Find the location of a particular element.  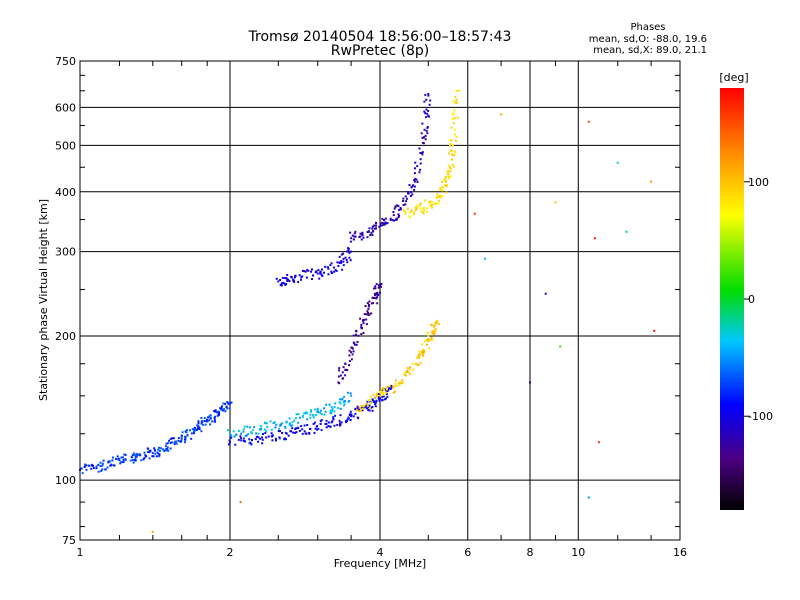

stats-x-phase: mean, sd,X: 89.0, 21.1 is located at coordinates (650, 50).